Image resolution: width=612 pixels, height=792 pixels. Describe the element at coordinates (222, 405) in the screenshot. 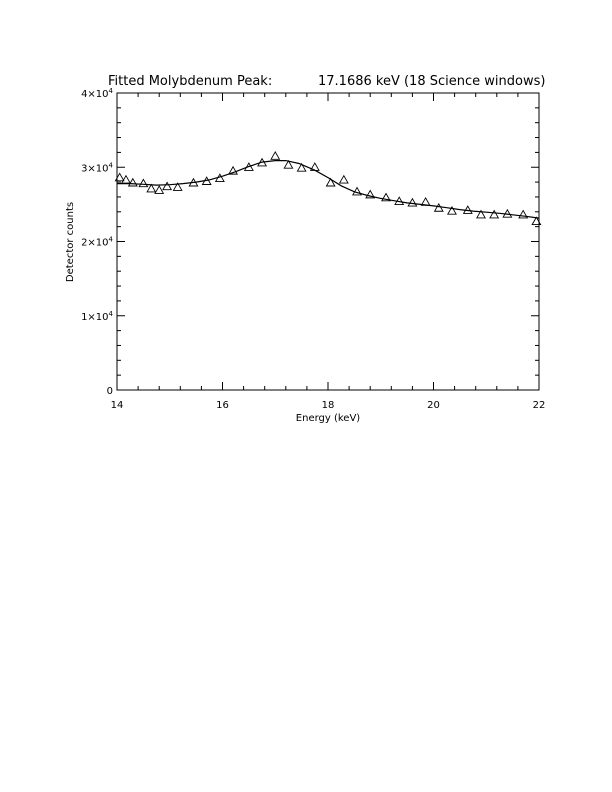

I see `x-tick-label: 16` at that location.